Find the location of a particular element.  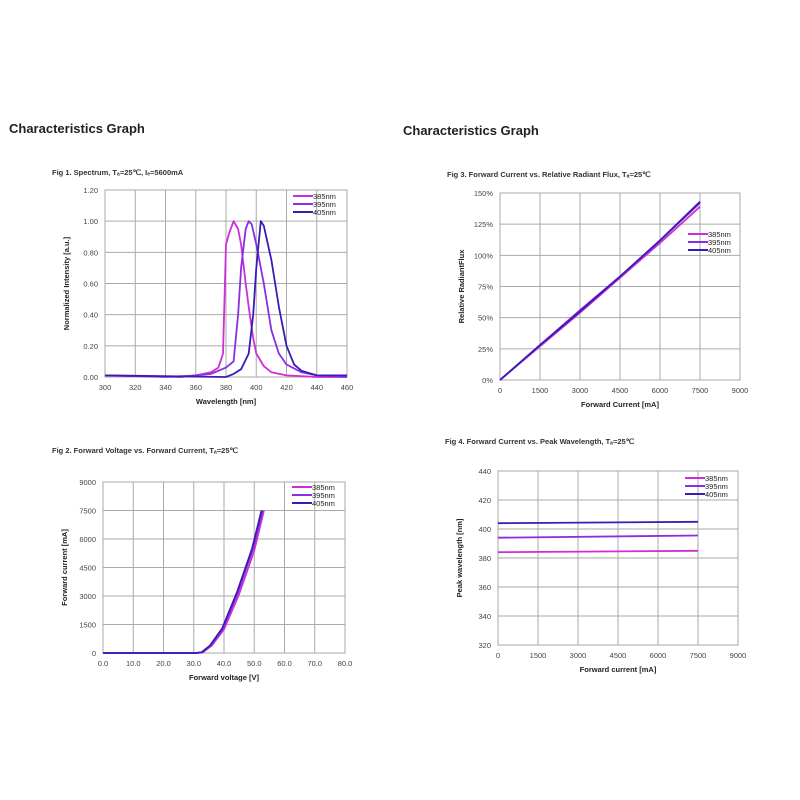

fig4-x-tick-label: 3000 is located at coordinates (578, 655).